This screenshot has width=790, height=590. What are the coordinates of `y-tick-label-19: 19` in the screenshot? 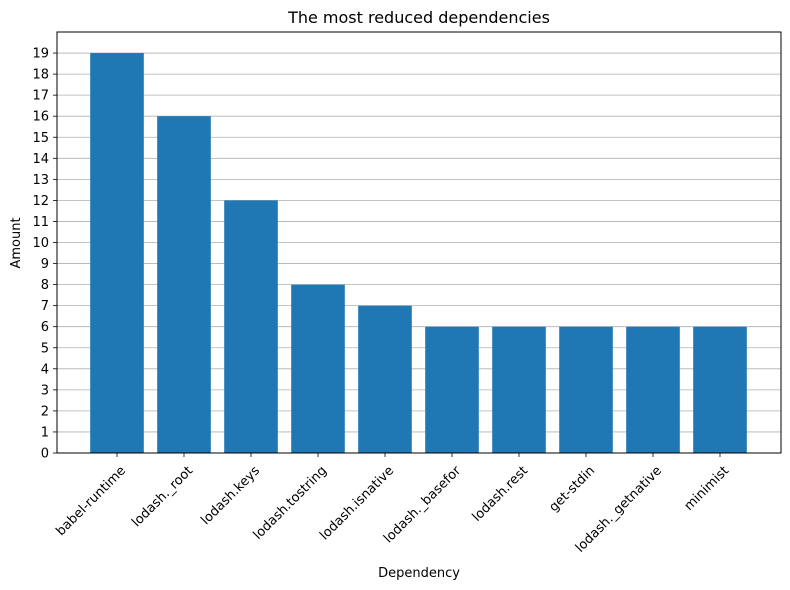 It's located at (40, 54).